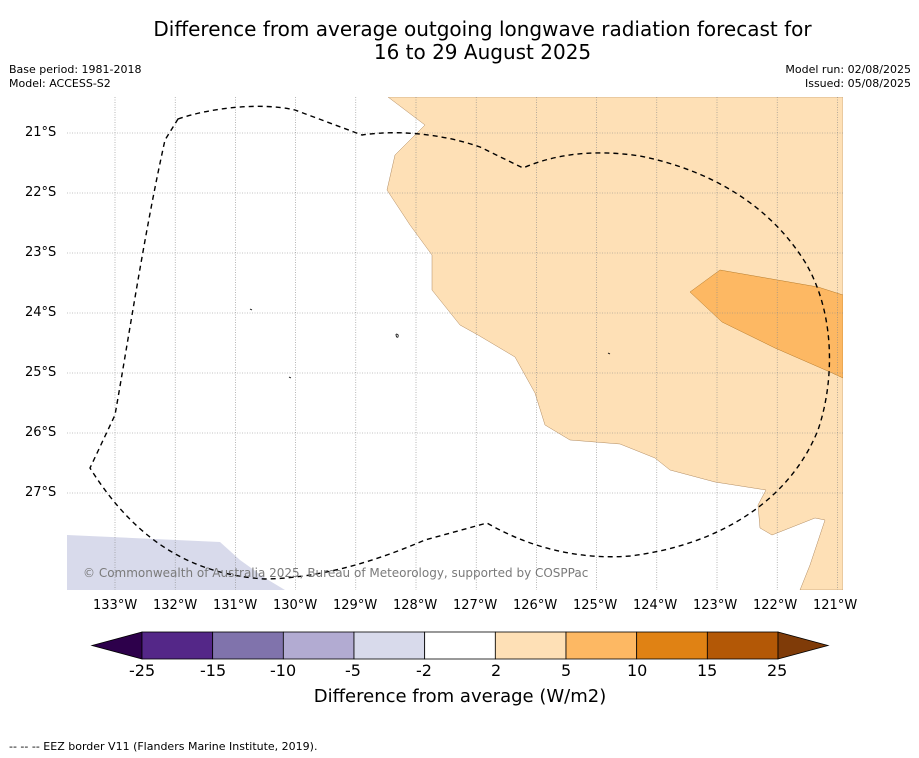 This screenshot has height=758, width=919. What do you see at coordinates (766, 324) in the screenshot?
I see `anomaly-5-to-10-region` at bounding box center [766, 324].